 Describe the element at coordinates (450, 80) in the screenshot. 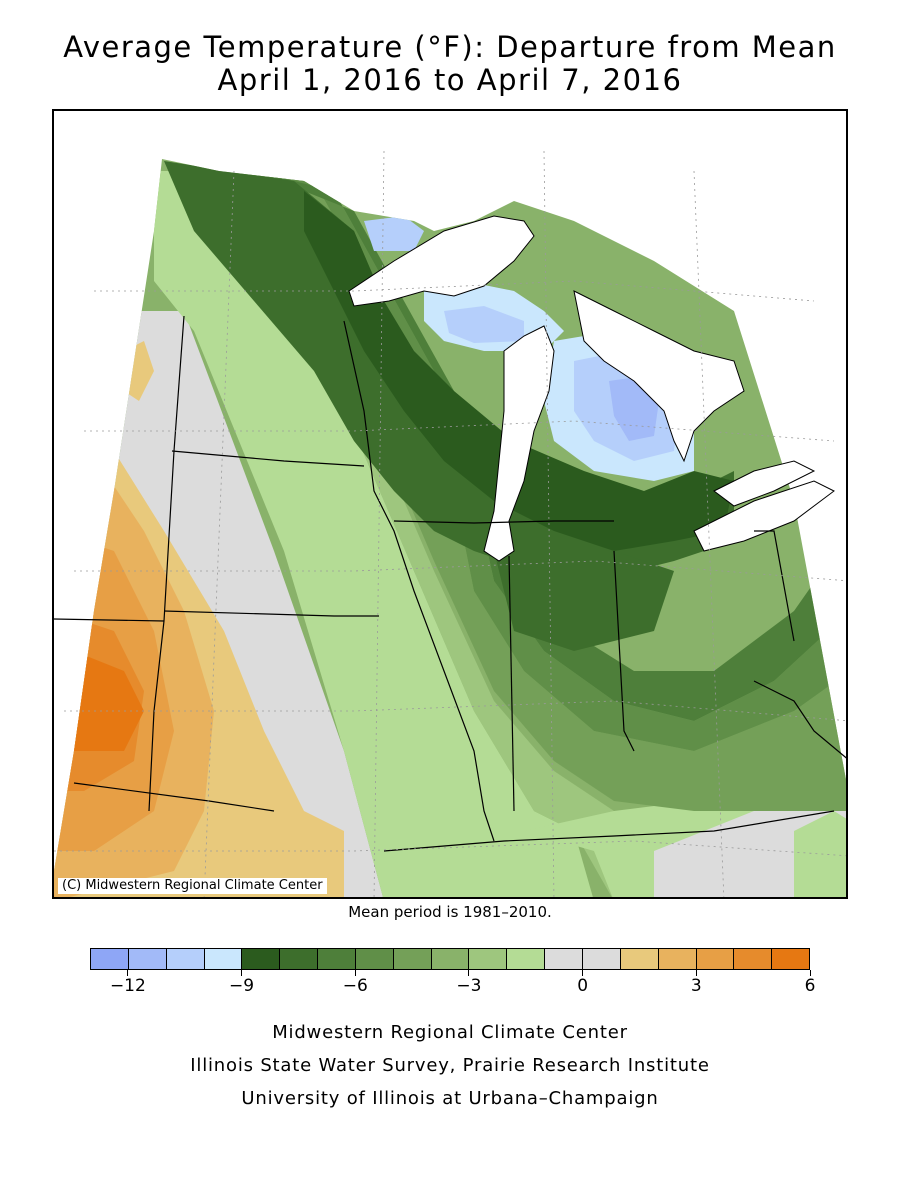

I see `map-date-range: April 1, 2016 to April 7, 2016` at that location.